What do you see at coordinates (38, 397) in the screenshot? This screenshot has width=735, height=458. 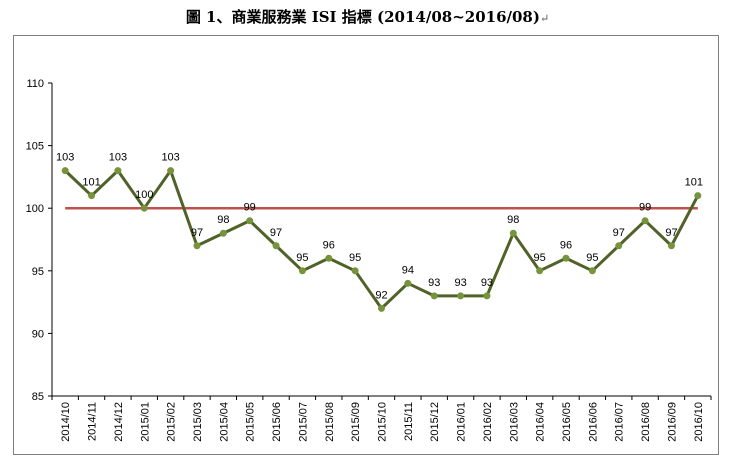 I see `y-tick-label: 85` at bounding box center [38, 397].